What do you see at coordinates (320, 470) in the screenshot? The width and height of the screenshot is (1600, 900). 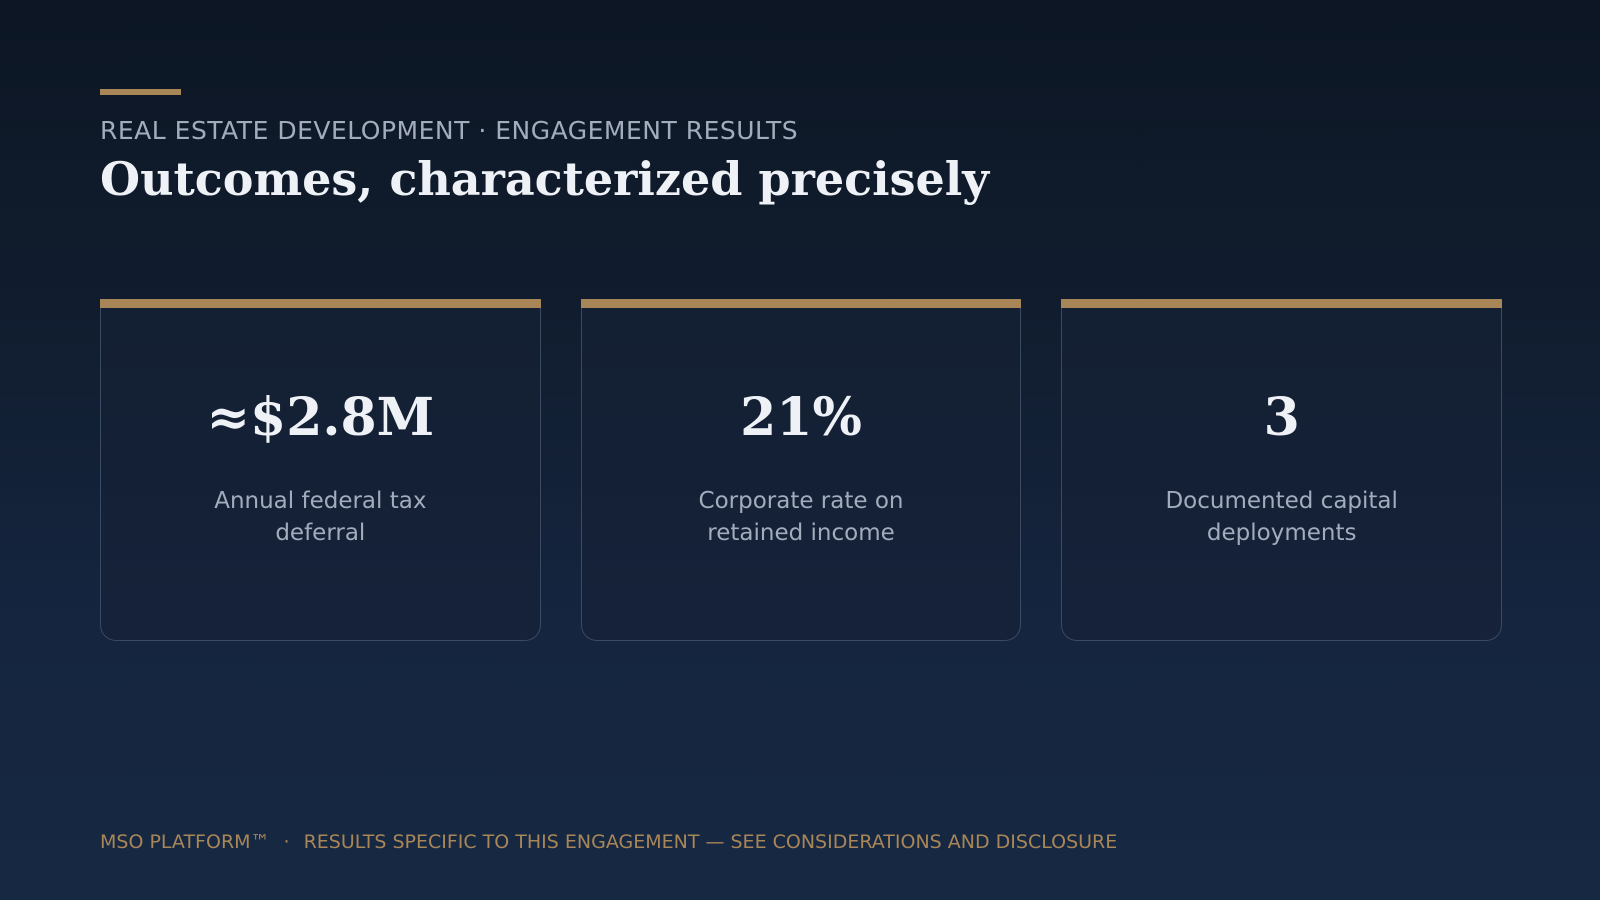 I see `metric-card-tax-deferral: ≈$2.8M Annual federal tax deferral` at bounding box center [320, 470].